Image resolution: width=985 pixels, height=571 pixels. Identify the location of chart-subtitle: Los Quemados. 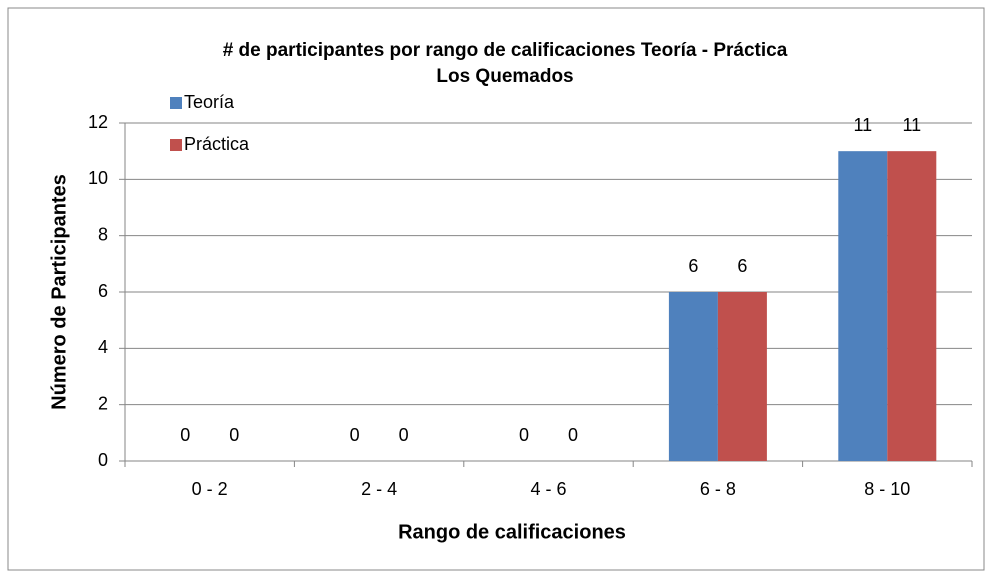
(504, 76).